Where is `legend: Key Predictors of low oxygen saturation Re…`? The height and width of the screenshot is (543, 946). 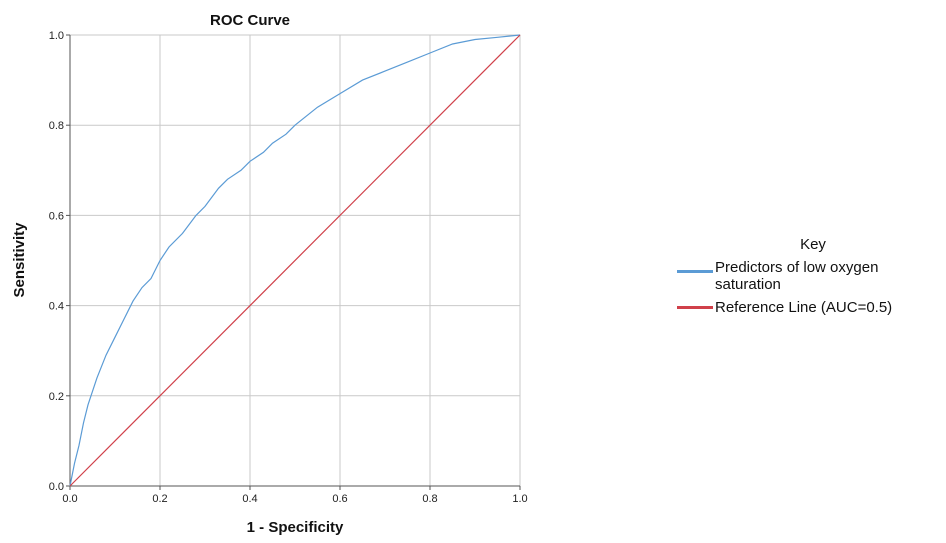 legend: Key Predictors of low oxygen saturation Re… is located at coordinates (784, 276).